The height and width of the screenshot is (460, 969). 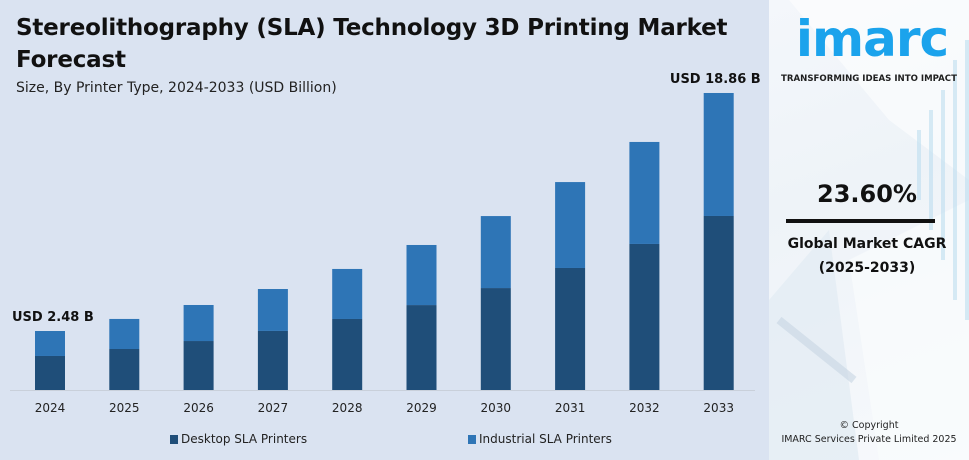 What do you see at coordinates (495, 339) in the screenshot?
I see `bar-desktop-2030` at bounding box center [495, 339].